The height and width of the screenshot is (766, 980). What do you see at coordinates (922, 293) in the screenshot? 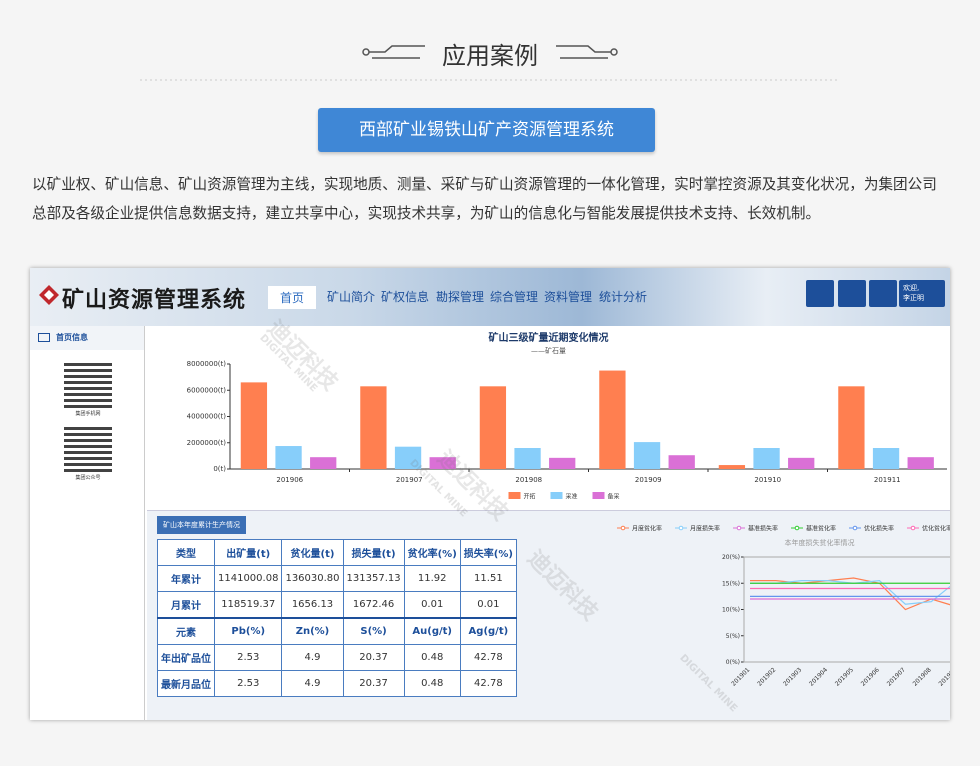
I see `user-button: 欢迎, 李正明` at bounding box center [922, 293].